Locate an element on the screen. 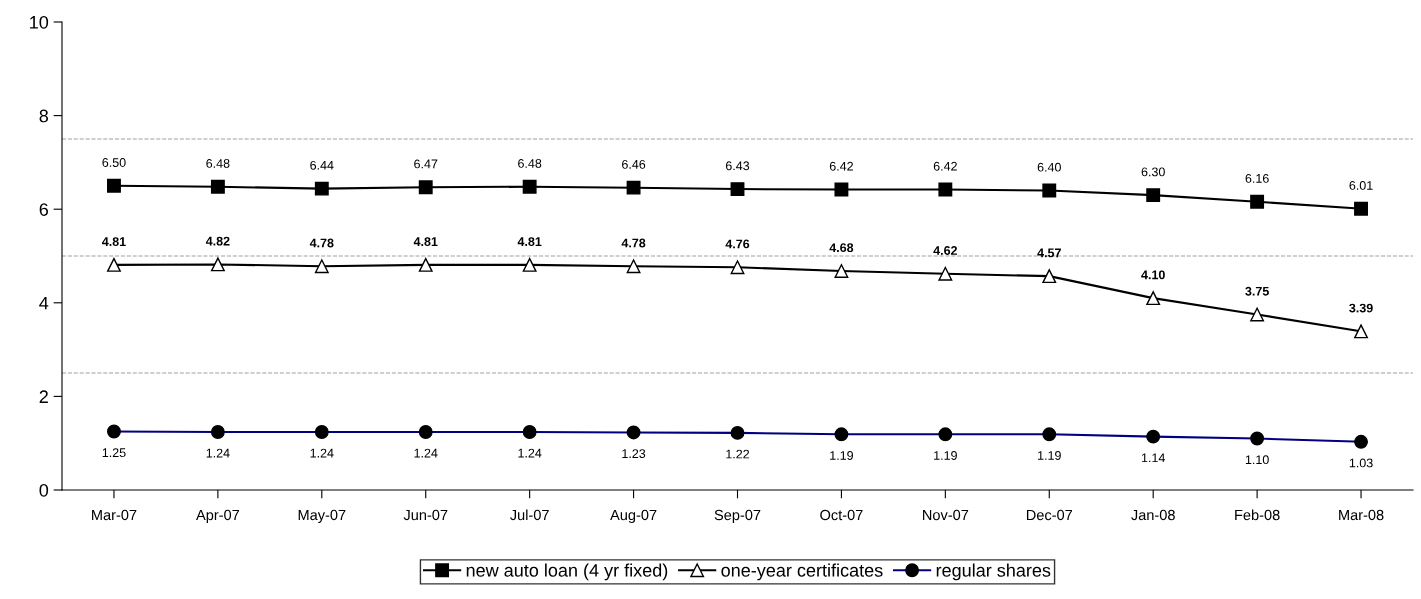  data-label: 6.16 is located at coordinates (1257, 178).